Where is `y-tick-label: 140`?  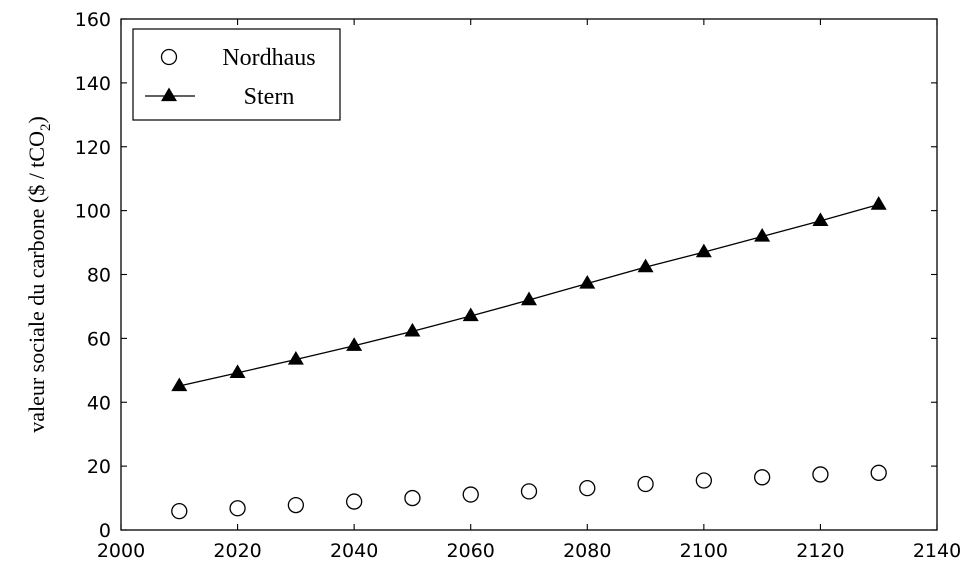 y-tick-label: 140 is located at coordinates (93, 84).